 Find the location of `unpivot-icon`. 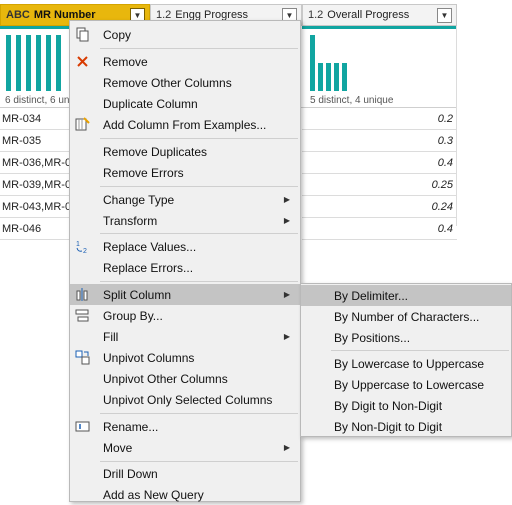

unpivot-icon is located at coordinates (82, 357).